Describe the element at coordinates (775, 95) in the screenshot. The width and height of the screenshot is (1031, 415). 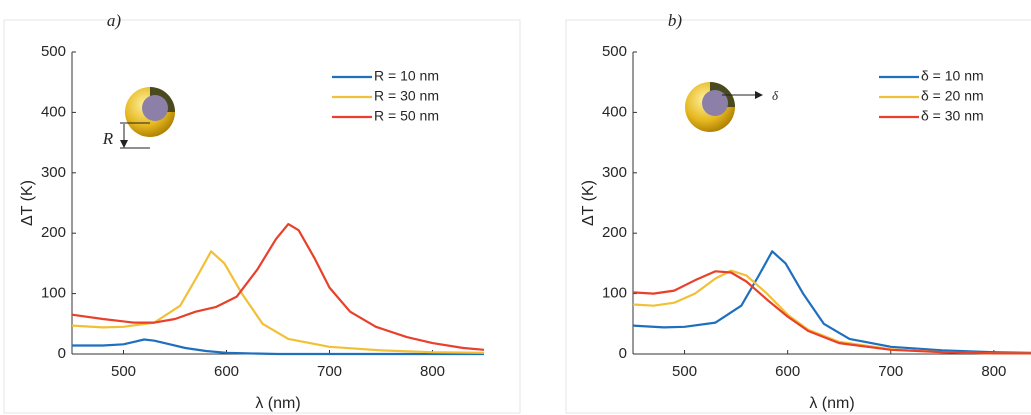
I see `annotation: δ` at that location.